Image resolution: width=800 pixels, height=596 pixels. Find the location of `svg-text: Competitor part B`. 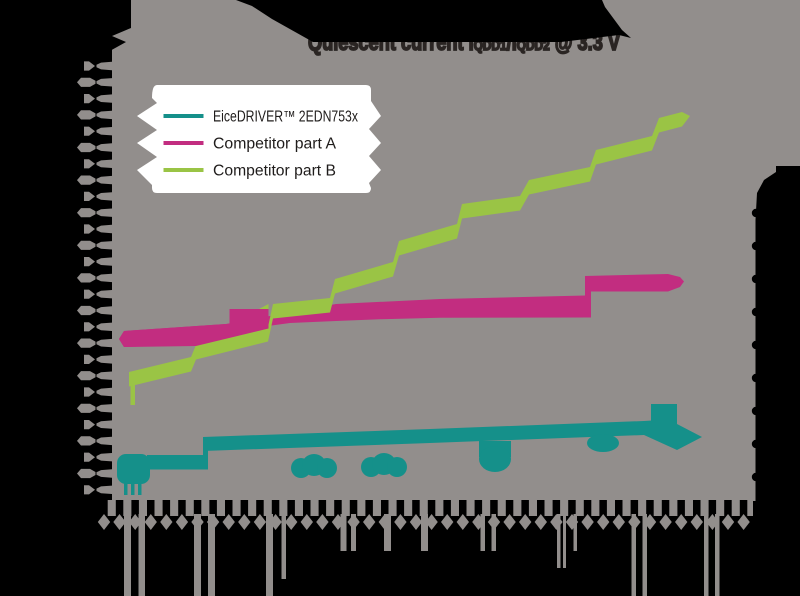

svg-text: Competitor part B is located at coordinates (274, 171).